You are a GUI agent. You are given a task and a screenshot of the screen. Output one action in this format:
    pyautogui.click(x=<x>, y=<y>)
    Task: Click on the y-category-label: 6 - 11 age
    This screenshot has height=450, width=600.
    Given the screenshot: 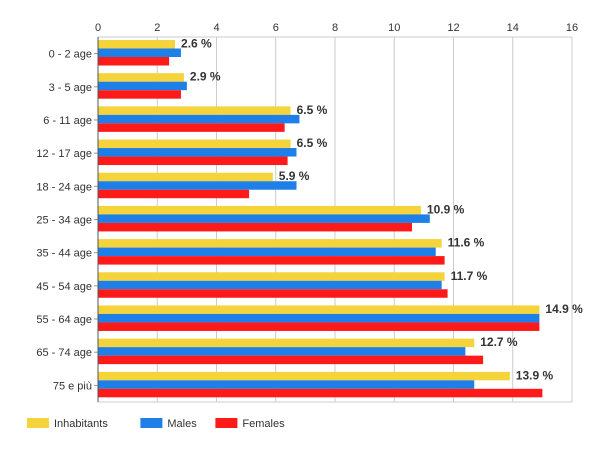 What is the action you would take?
    pyautogui.click(x=67, y=121)
    